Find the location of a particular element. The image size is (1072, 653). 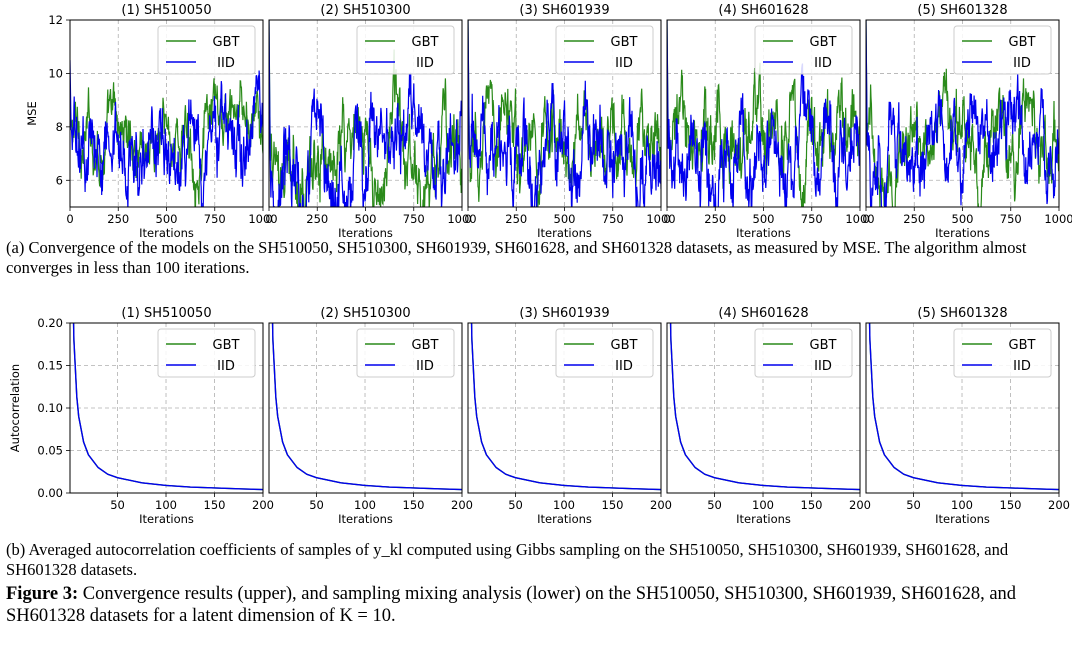

panel-title: (5) SH601328 is located at coordinates (962, 10).